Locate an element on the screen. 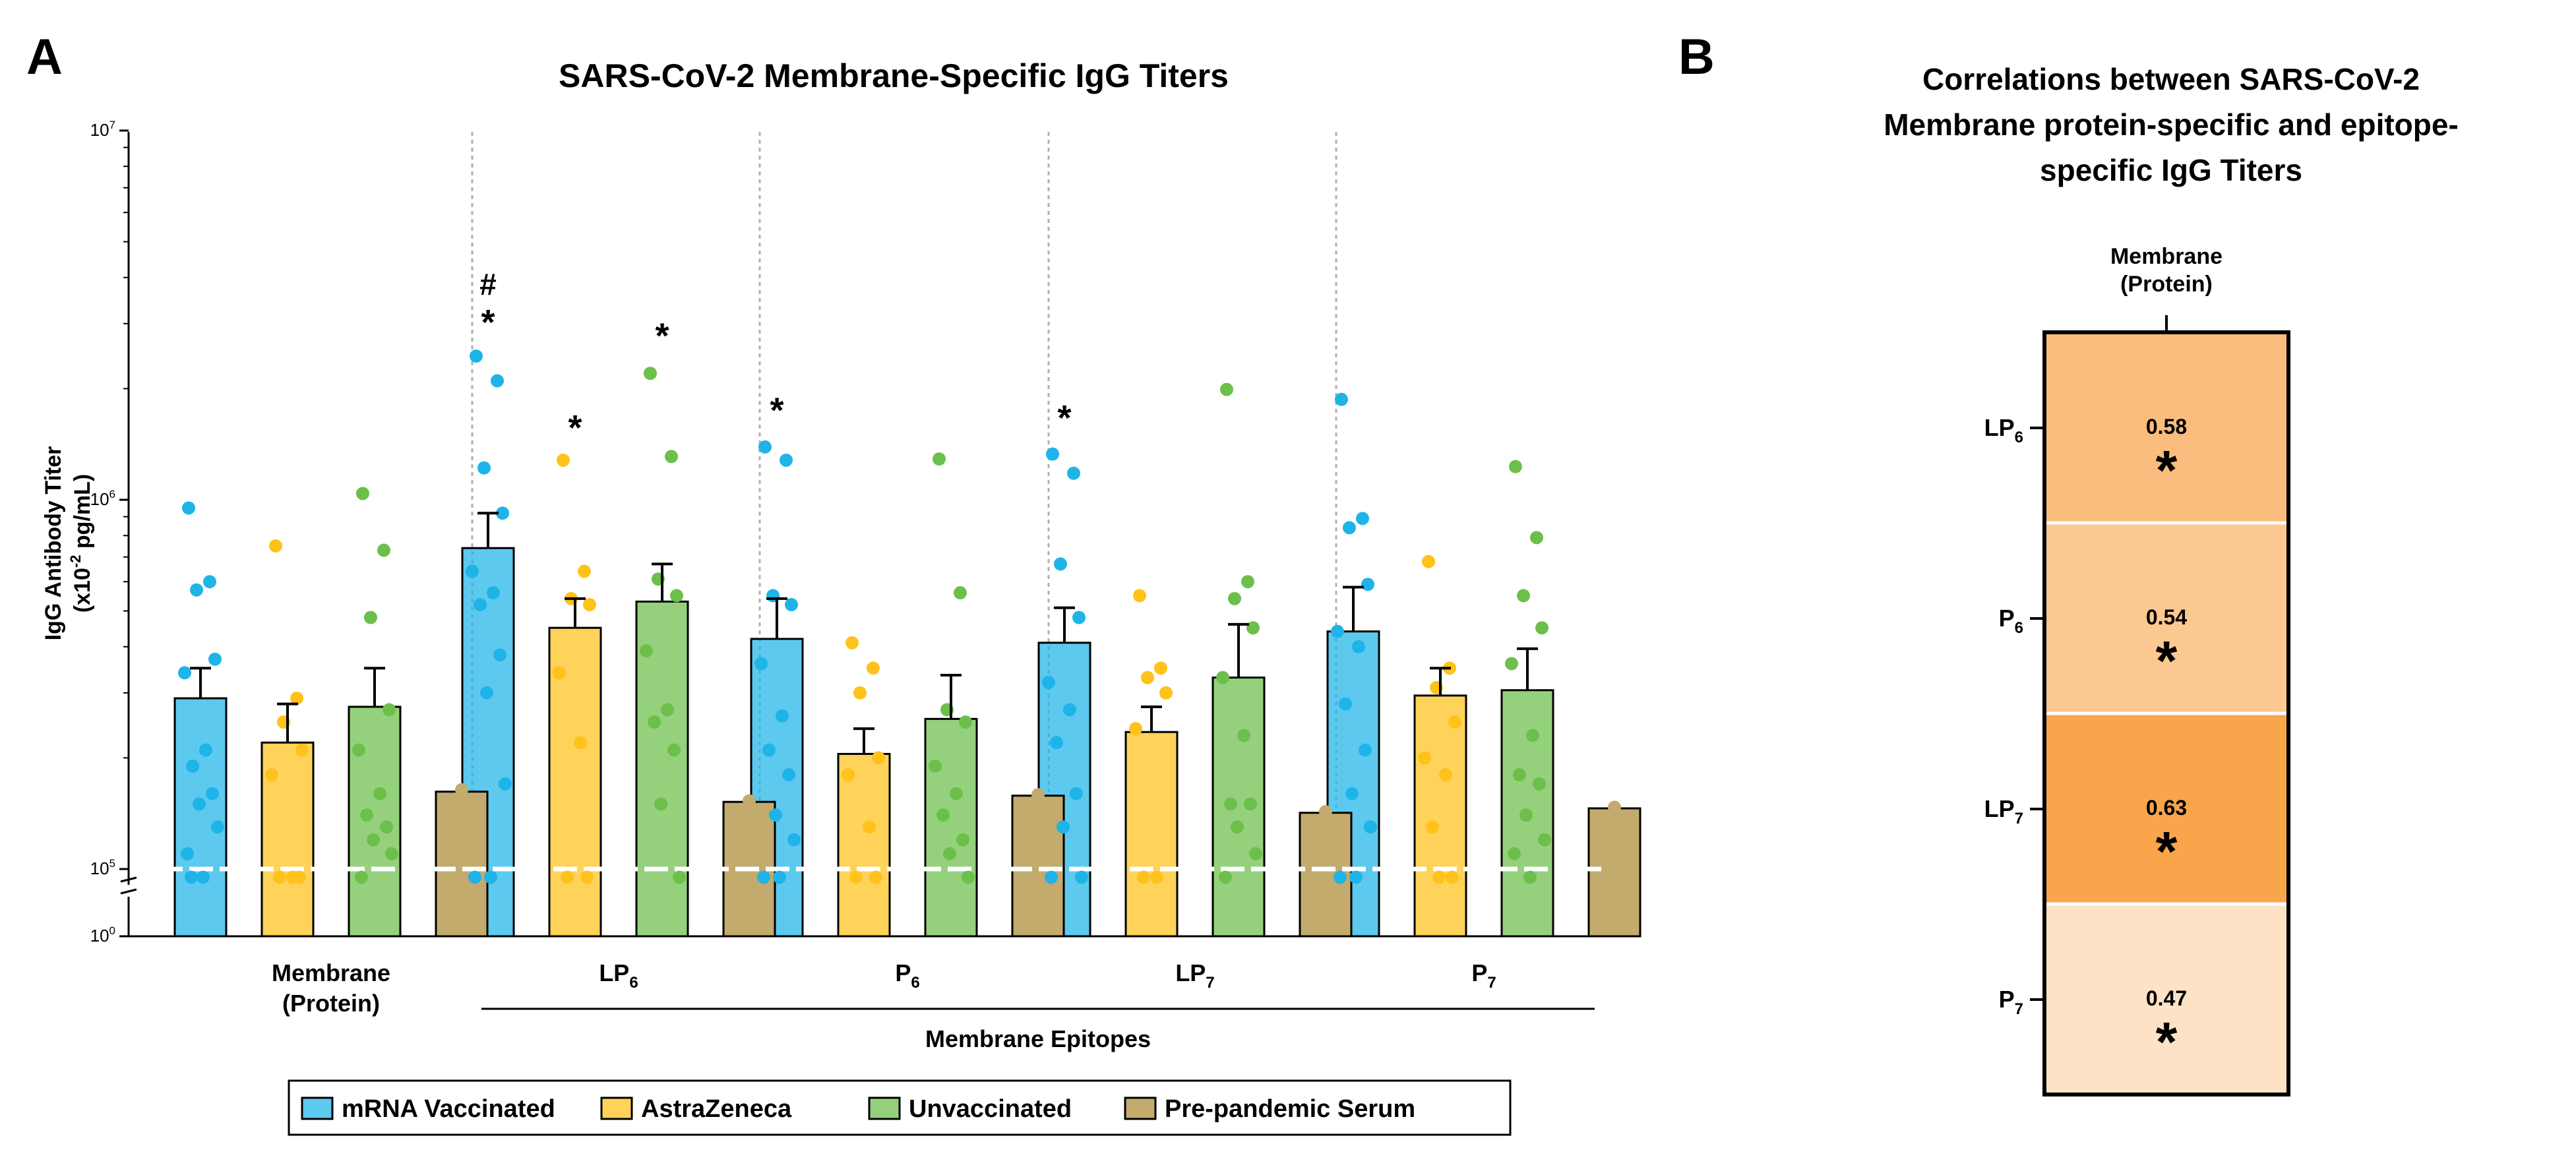  y-tick-label: 10⁷ is located at coordinates (102, 129).